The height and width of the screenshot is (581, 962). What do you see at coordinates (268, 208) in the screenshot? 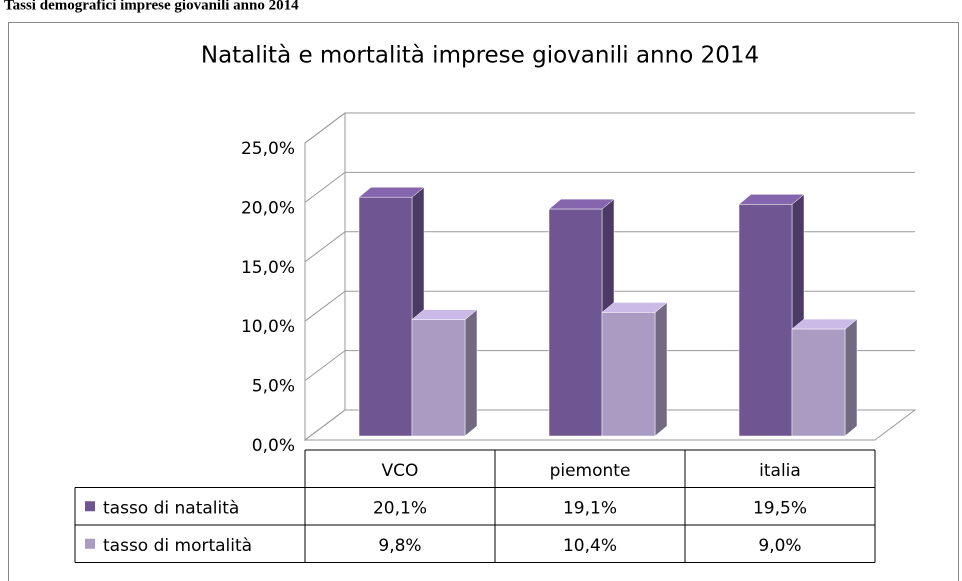
I see `y-tick-label: 20,0%` at bounding box center [268, 208].